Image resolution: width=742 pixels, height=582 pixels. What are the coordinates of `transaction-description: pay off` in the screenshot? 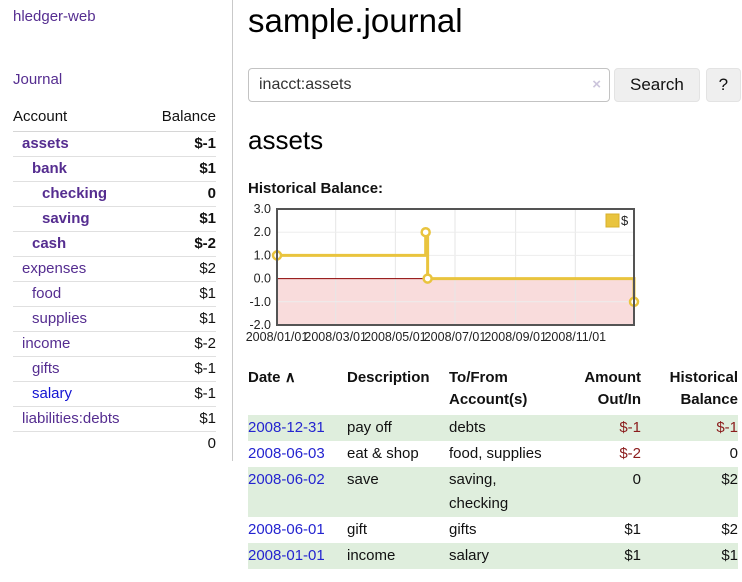 It's located at (369, 427).